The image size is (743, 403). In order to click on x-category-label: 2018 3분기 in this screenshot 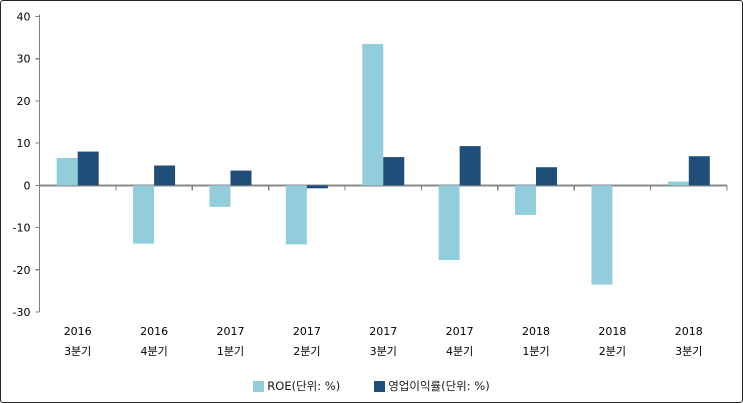, I will do `click(689, 341)`.